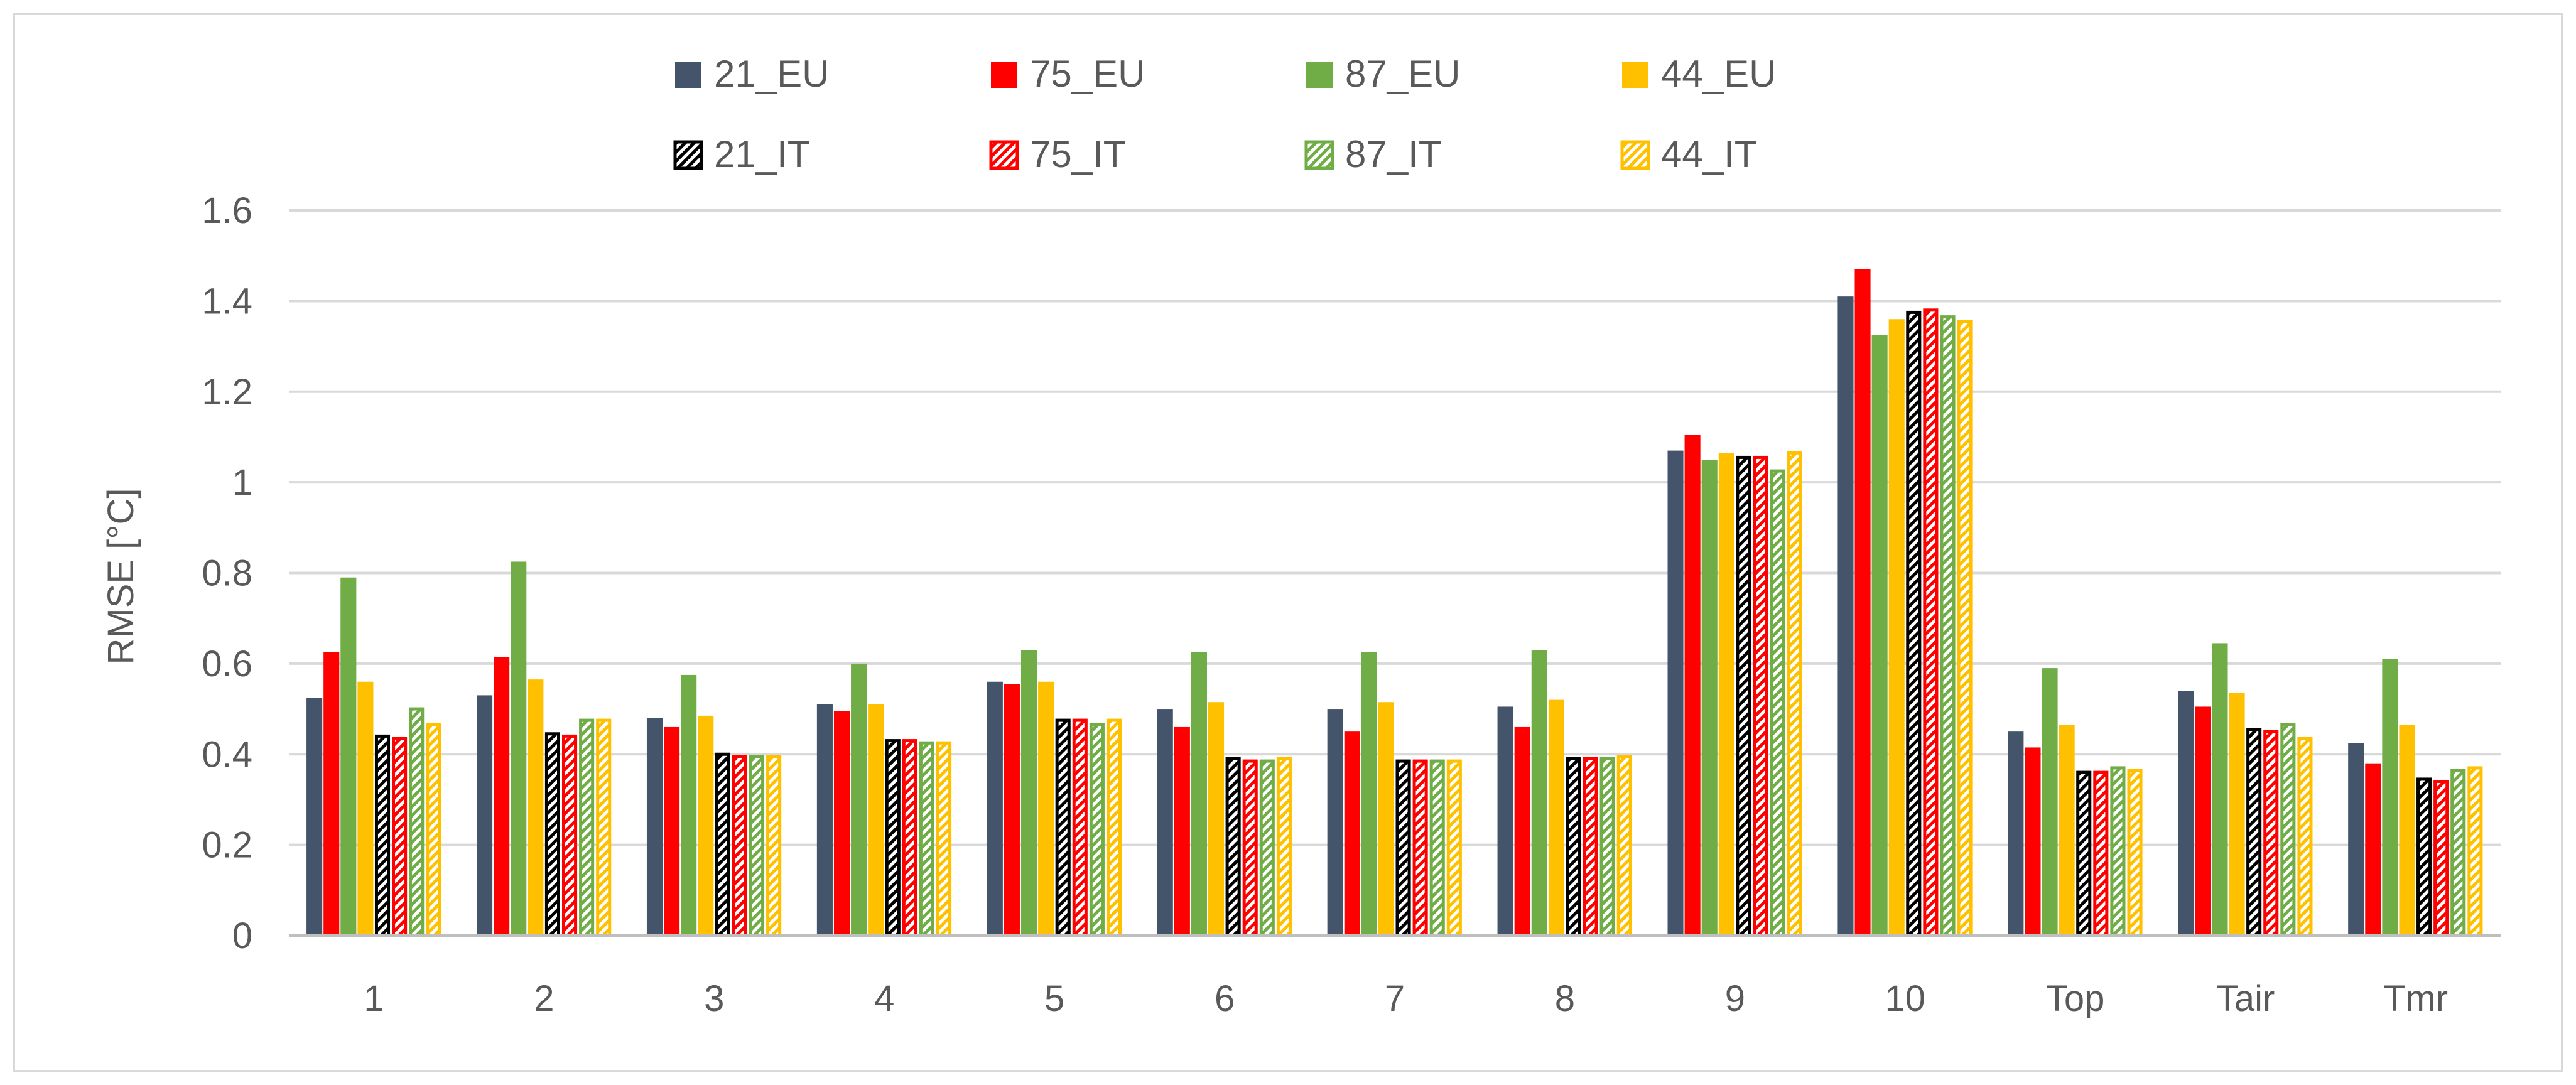 The height and width of the screenshot is (1085, 2576). Describe the element at coordinates (1225, 114) in the screenshot. I see `legend: 21_EU 75_EU 87_EU 44_EU 21_IT 75_IT 87_IT 44_IT` at that location.